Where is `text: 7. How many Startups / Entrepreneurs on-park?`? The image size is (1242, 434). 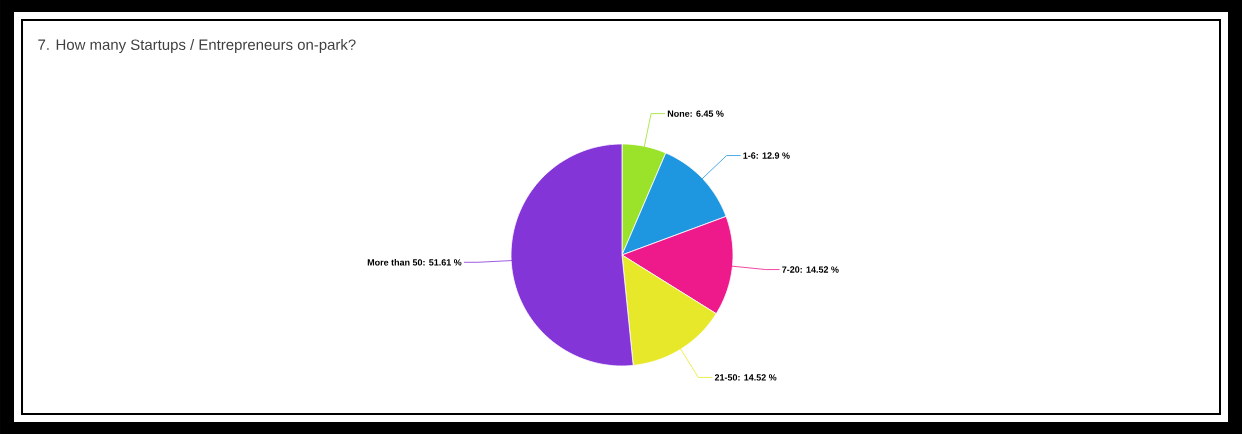 text: 7. How many Startups / Entrepreneurs on-park? is located at coordinates (197, 46).